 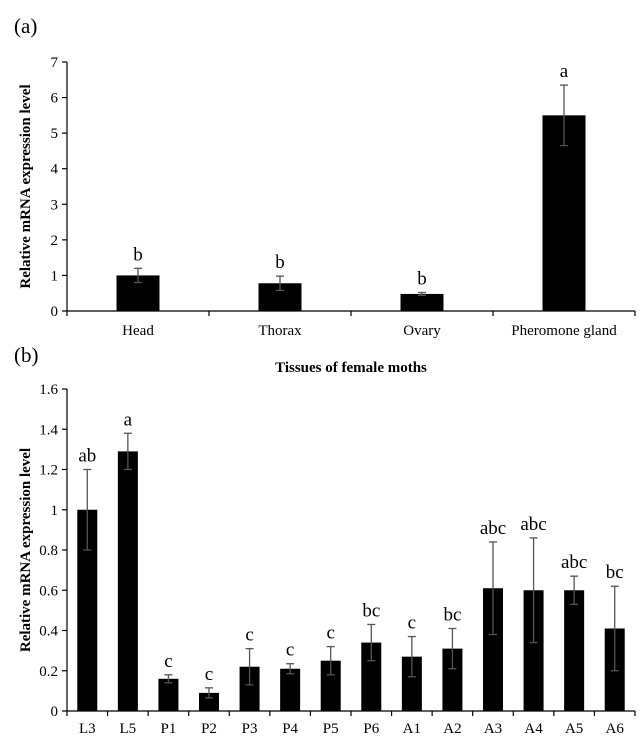 What do you see at coordinates (138, 331) in the screenshot?
I see `x-tick-label: Head` at bounding box center [138, 331].